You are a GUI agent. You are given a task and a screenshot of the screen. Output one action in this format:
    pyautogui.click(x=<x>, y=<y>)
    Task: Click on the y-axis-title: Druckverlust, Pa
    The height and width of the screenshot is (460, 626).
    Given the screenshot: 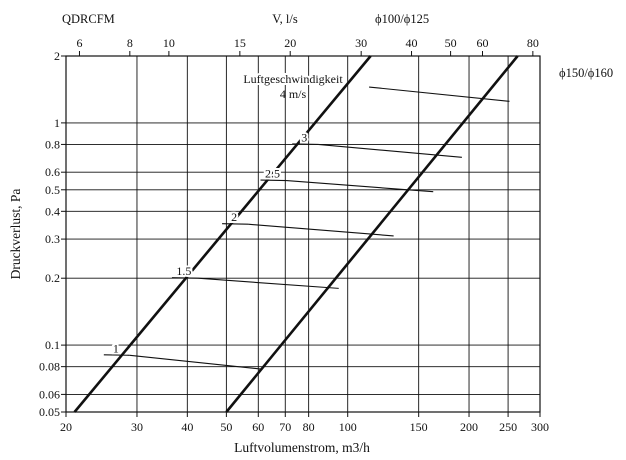 What is the action you would take?
    pyautogui.click(x=15, y=234)
    